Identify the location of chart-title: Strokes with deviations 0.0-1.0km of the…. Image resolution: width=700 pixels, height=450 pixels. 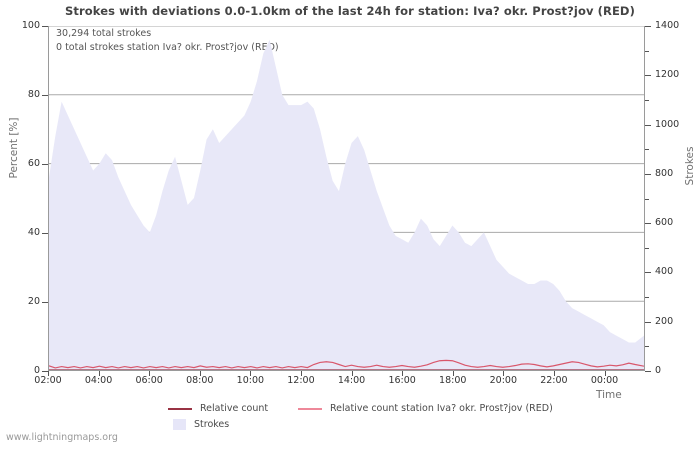
(350, 11).